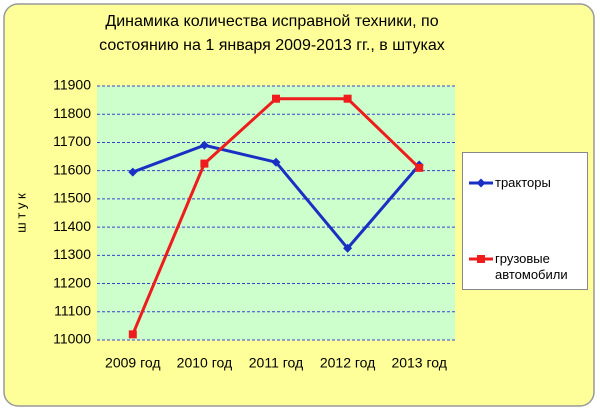 This screenshot has height=413, width=600. I want to click on x-tick-label: 2009 год, so click(132, 363).